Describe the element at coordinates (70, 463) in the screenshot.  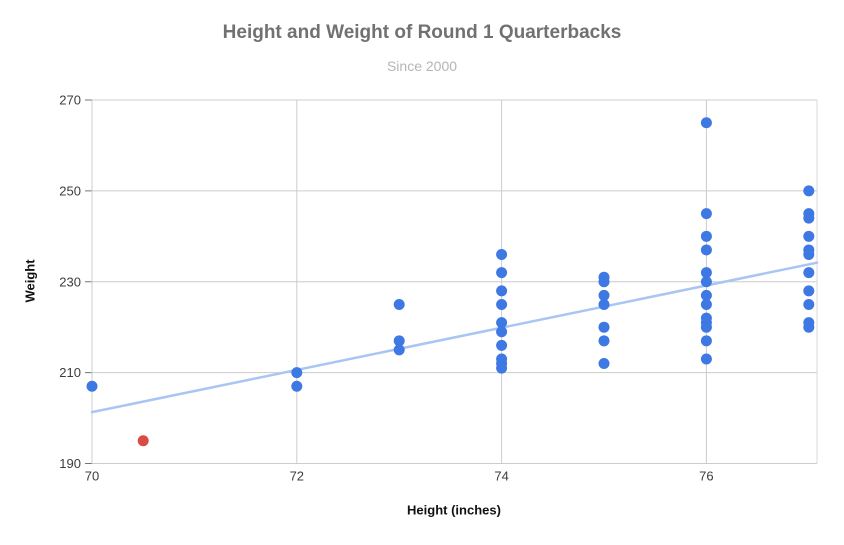
I see `y-tick-label: 190` at that location.